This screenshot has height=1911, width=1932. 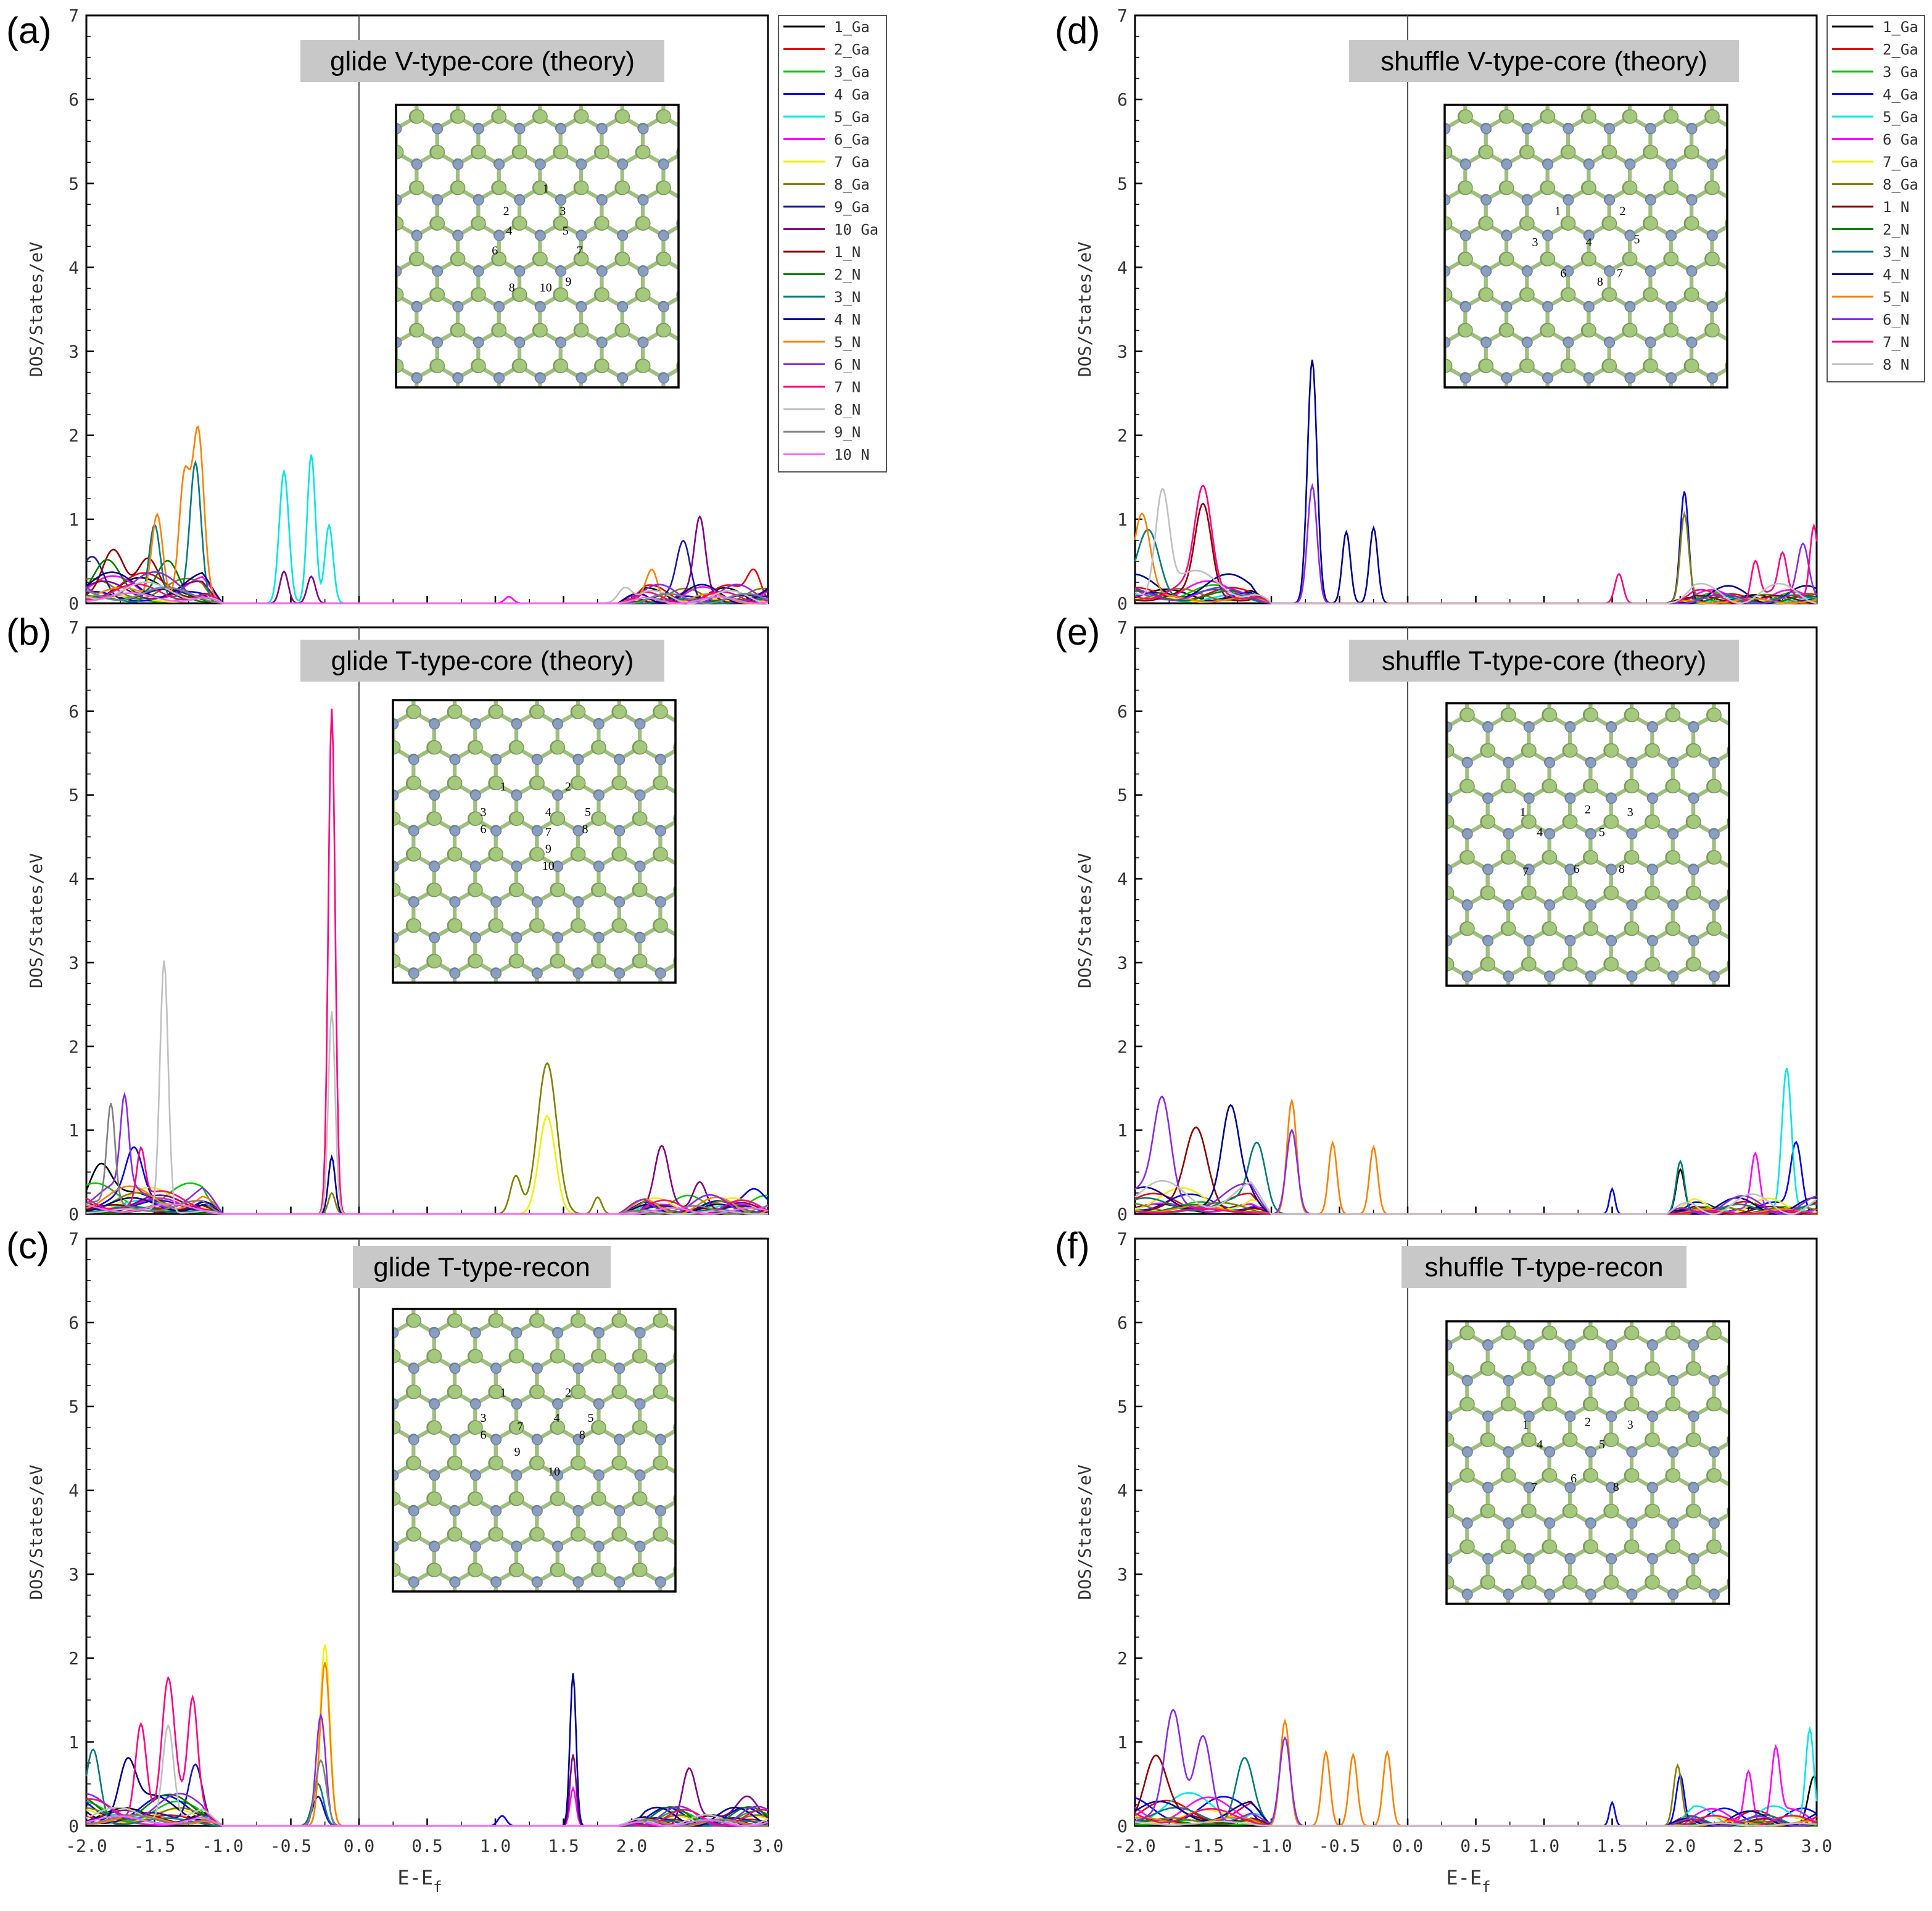 What do you see at coordinates (154, 1846) in the screenshot?
I see `x-tick-label: -1.5` at bounding box center [154, 1846].